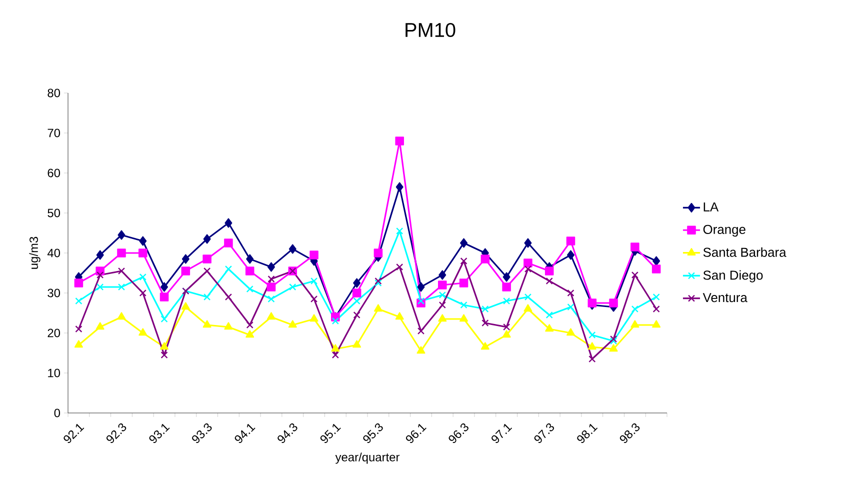 This screenshot has width=860, height=503. I want to click on y-axis-title: ug/m3, so click(34, 252).